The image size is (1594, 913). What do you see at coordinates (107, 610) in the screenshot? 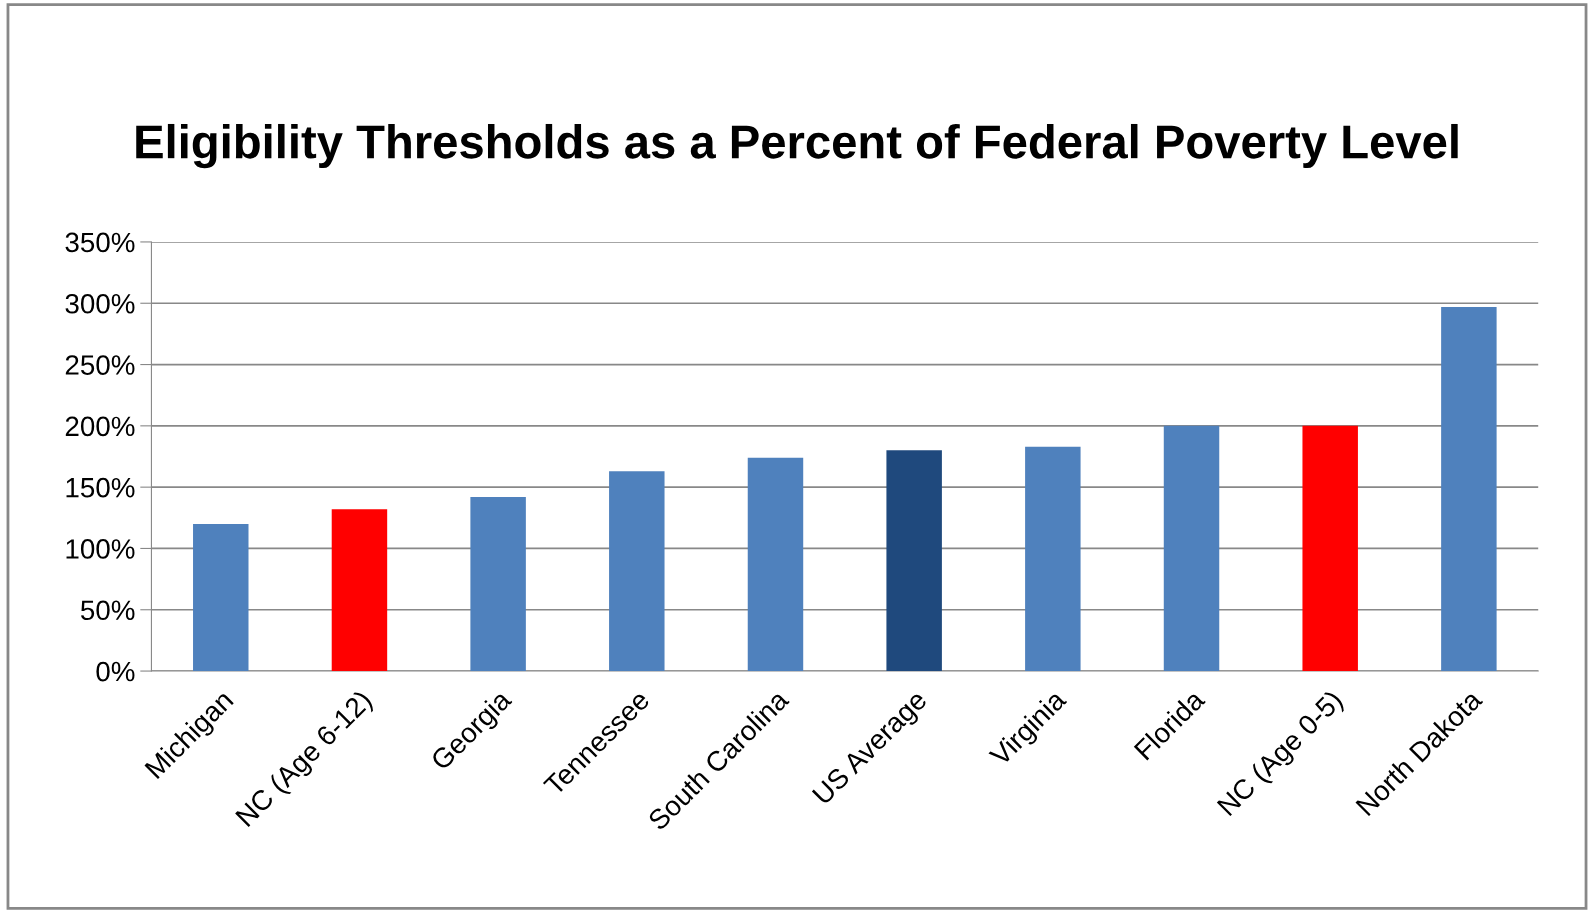
I see `y-tick-label: 50%` at bounding box center [107, 610].